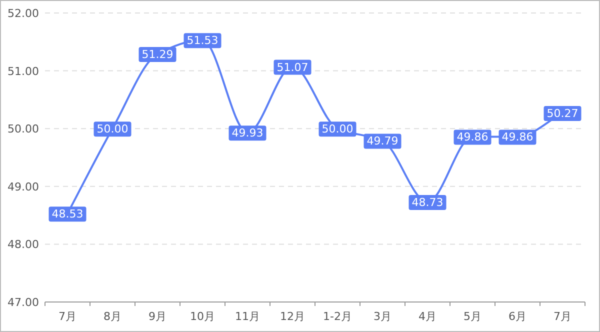  Describe the element at coordinates (337, 316) in the screenshot. I see `x-tick-label: 1-2月` at that location.